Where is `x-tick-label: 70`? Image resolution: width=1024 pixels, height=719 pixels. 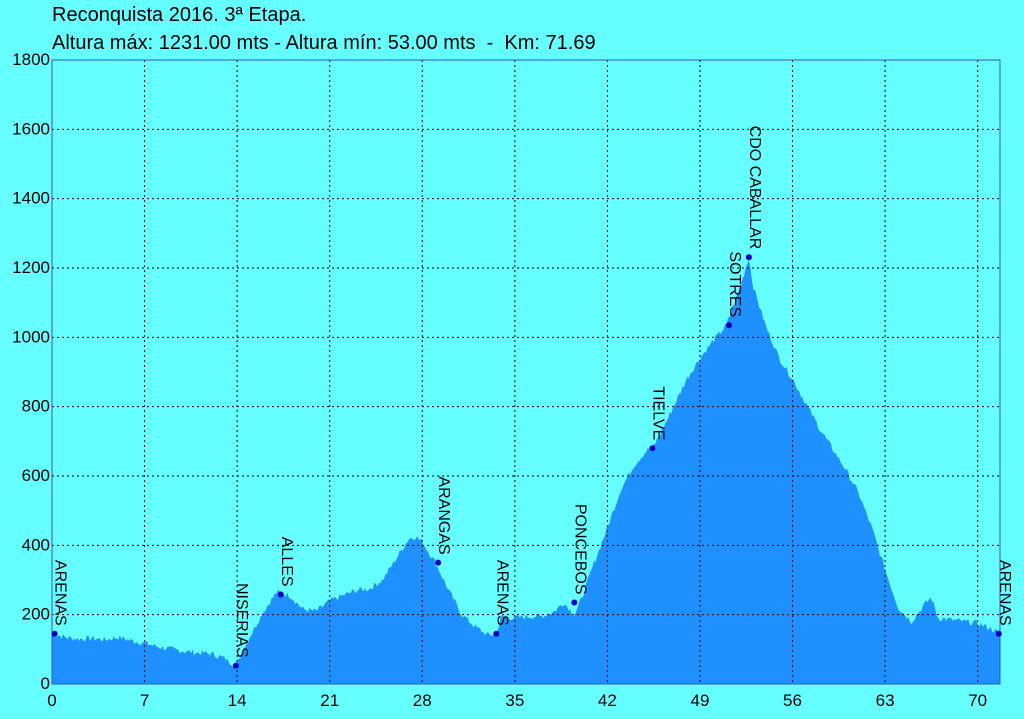 x-tick-label: 70 is located at coordinates (977, 700).